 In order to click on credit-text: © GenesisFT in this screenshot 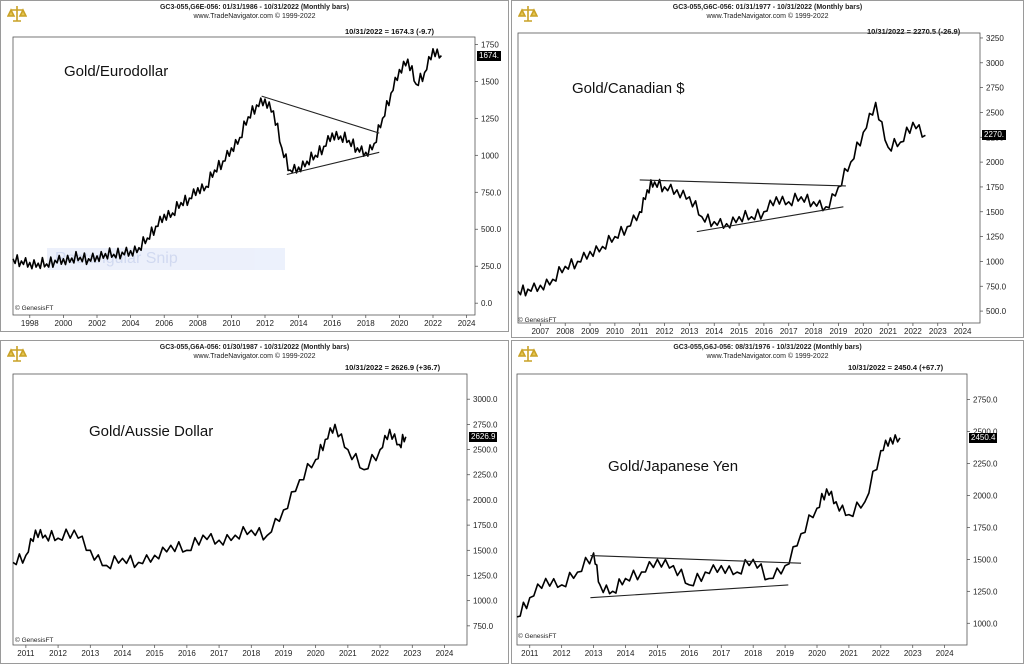, I will do `click(537, 320)`.